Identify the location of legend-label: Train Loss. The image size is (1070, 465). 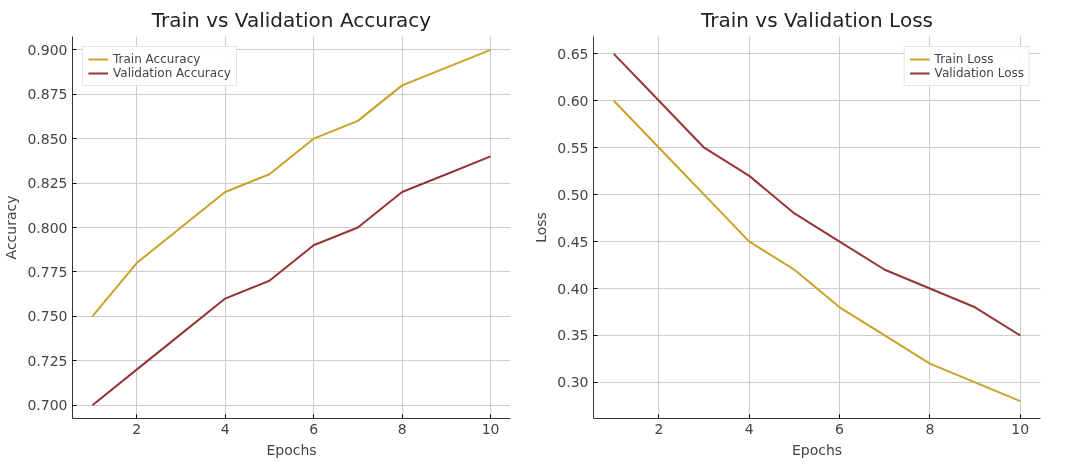
(964, 59).